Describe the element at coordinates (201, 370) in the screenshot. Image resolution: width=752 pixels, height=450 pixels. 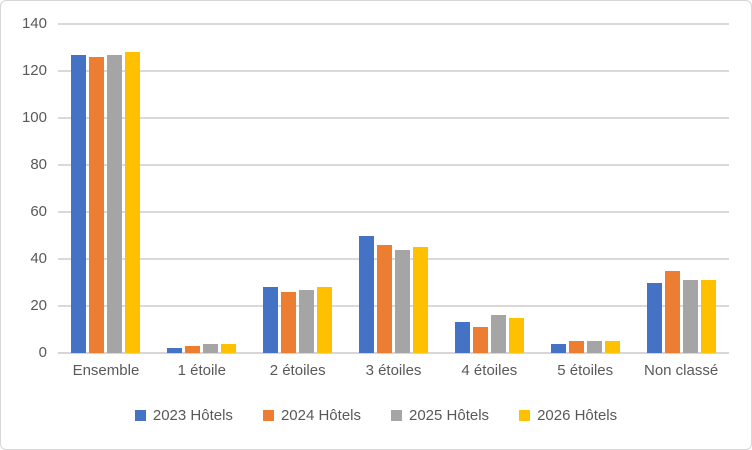
I see `x-category-label: 1 étoile` at that location.